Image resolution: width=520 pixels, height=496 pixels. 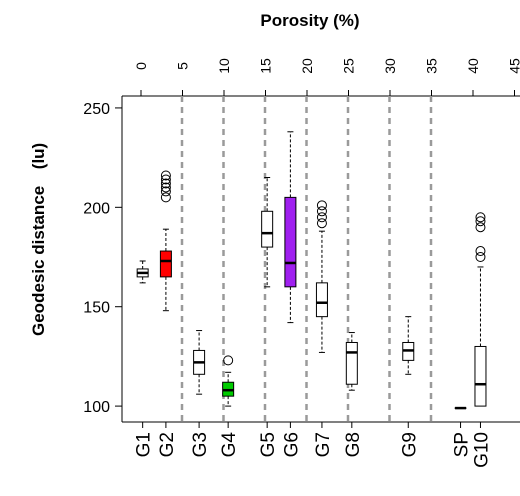 What do you see at coordinates (353, 444) in the screenshot?
I see `group-label-g8: G8` at bounding box center [353, 444].